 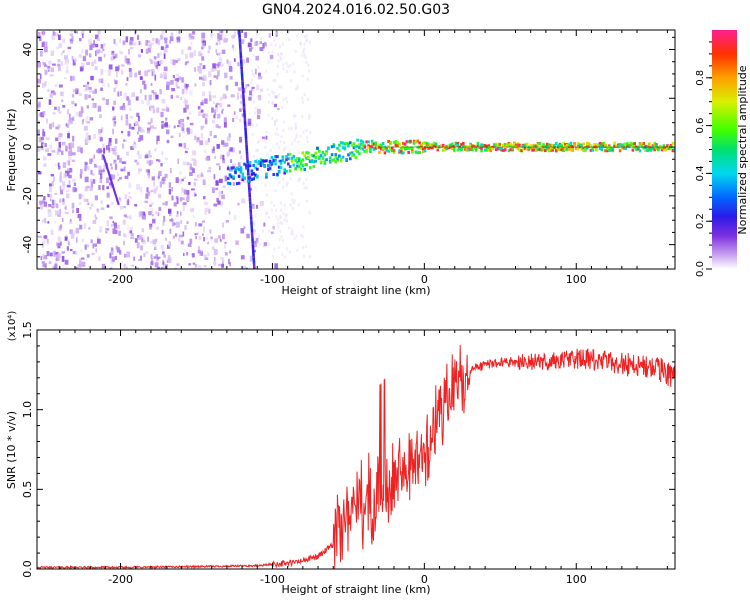 I want to click on x-tick-label: -200, so click(x=120, y=579).